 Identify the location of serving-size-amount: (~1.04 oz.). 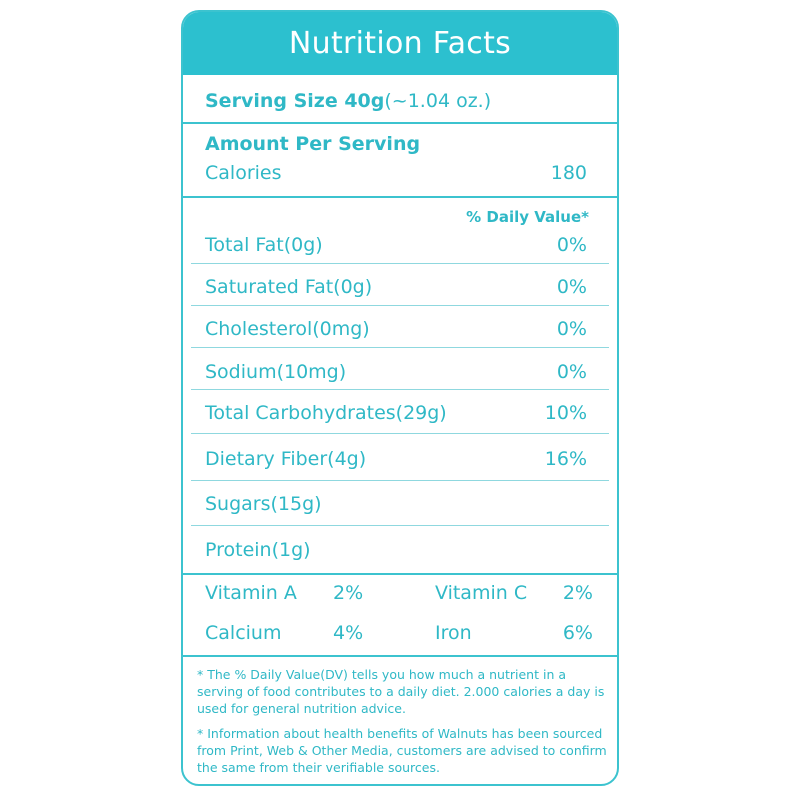
(438, 101).